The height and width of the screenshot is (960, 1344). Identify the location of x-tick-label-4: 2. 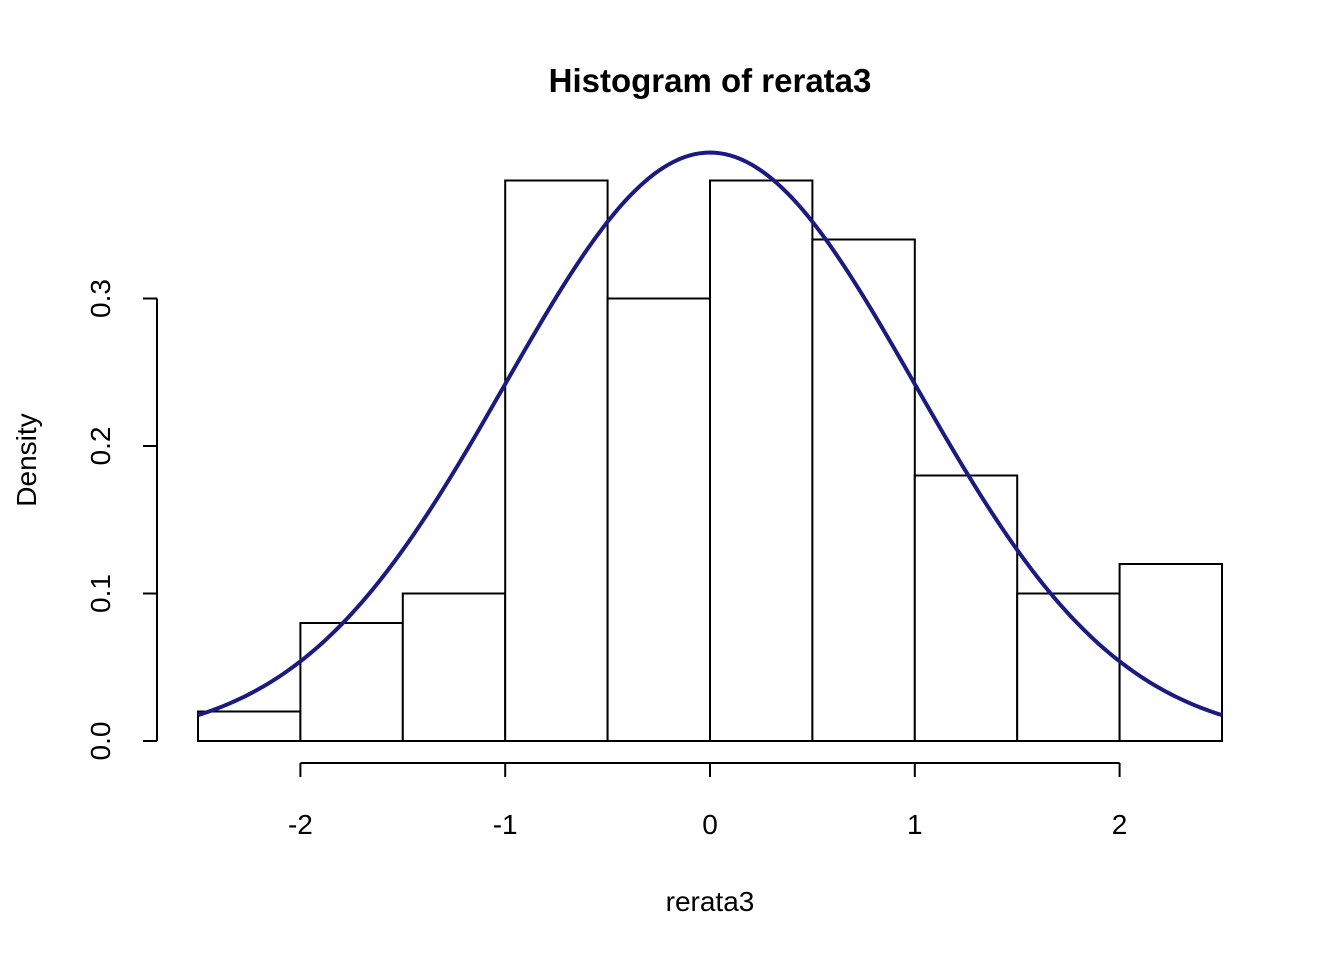
(1120, 824).